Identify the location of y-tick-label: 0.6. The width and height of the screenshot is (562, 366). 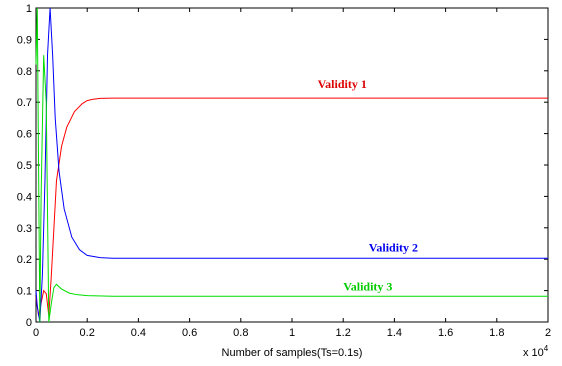
(24, 135).